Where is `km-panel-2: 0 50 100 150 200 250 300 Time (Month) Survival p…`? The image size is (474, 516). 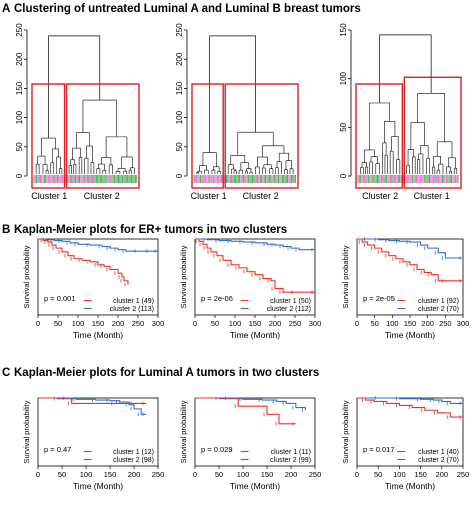 km-panel-2: 0 50 100 150 200 250 300 Time (Month) Survival p… is located at coordinates (250, 288).